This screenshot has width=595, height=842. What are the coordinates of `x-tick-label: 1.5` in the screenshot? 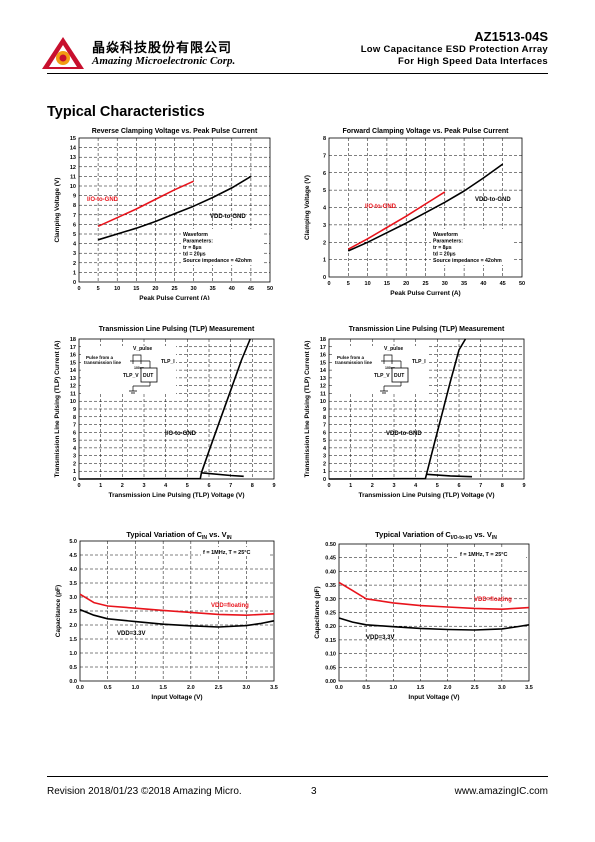 It's located at (421, 688).